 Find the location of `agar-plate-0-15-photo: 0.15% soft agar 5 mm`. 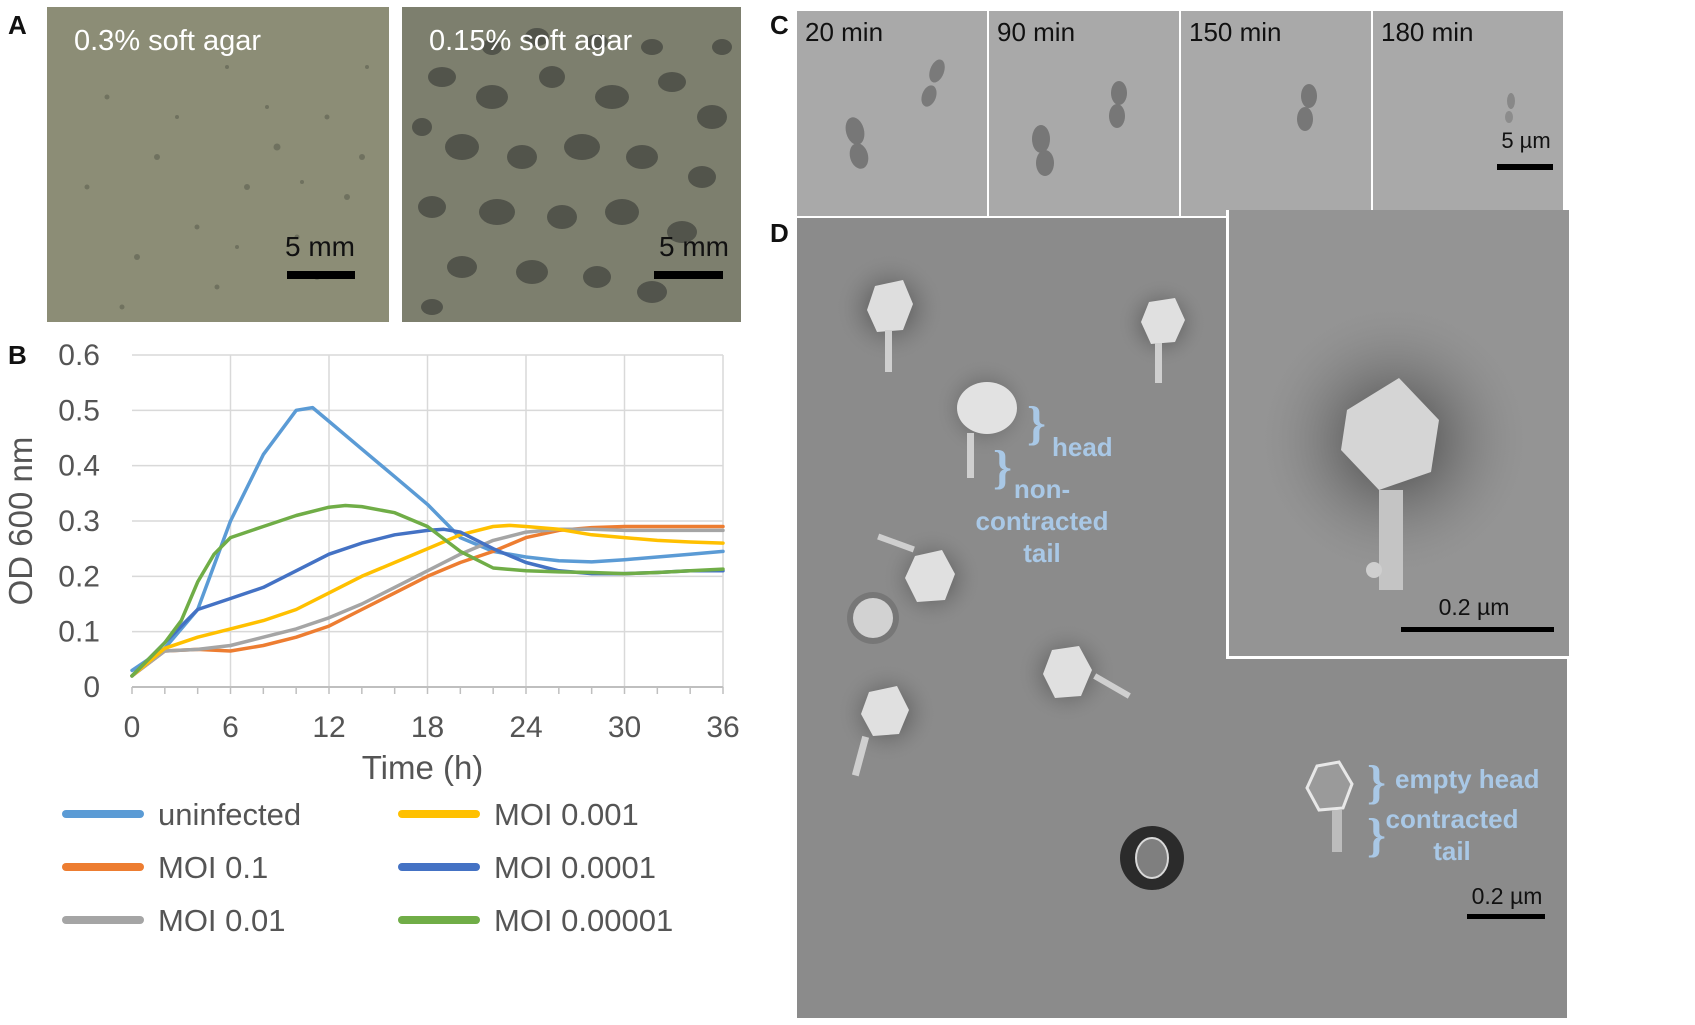

agar-plate-0-15-photo: 0.15% soft agar 5 mm is located at coordinates (571, 164).